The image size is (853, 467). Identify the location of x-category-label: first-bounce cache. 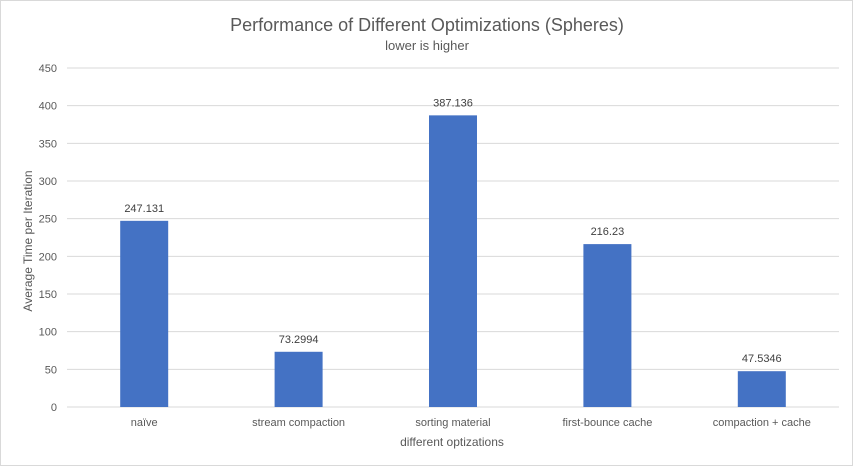
(607, 423).